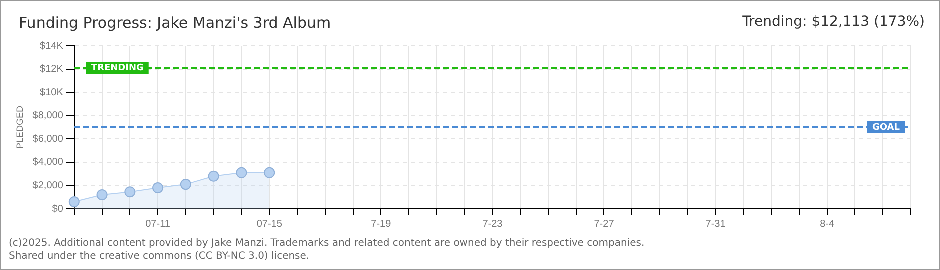  I want to click on y-tick-label: $10K, so click(52, 92).